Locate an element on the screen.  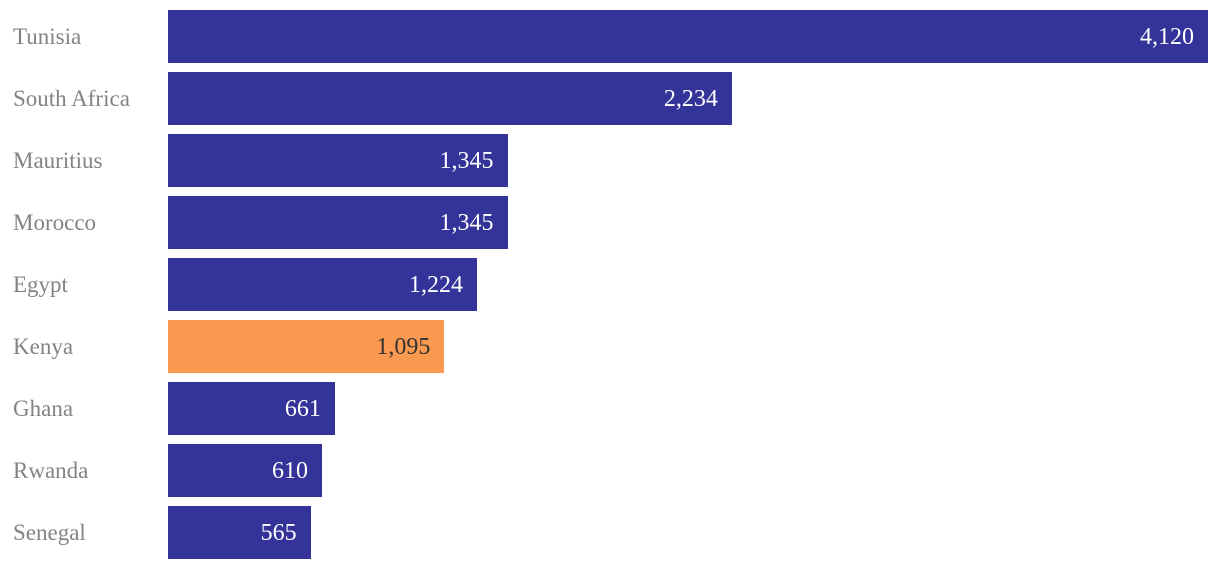
bar-tunisia: 4,120 is located at coordinates (688, 36).